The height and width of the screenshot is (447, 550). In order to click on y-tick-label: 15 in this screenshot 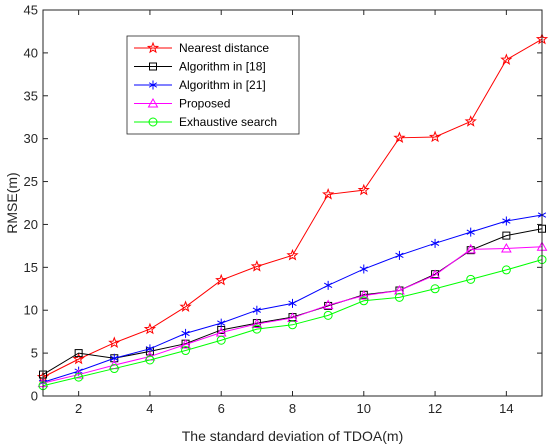, I will do `click(31, 267)`.